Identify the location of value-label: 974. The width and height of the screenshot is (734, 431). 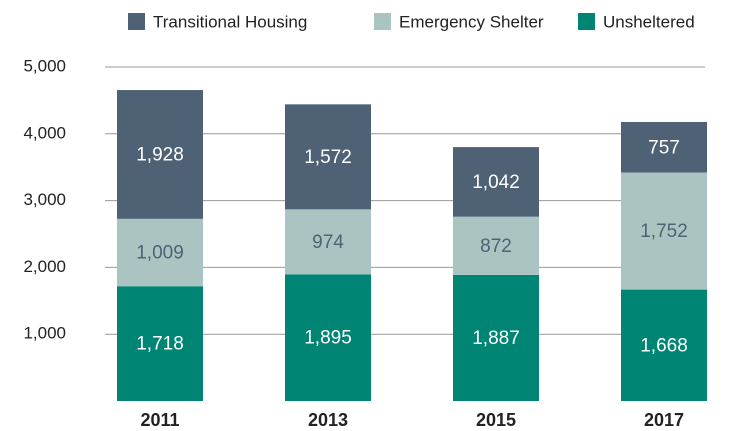
(328, 242).